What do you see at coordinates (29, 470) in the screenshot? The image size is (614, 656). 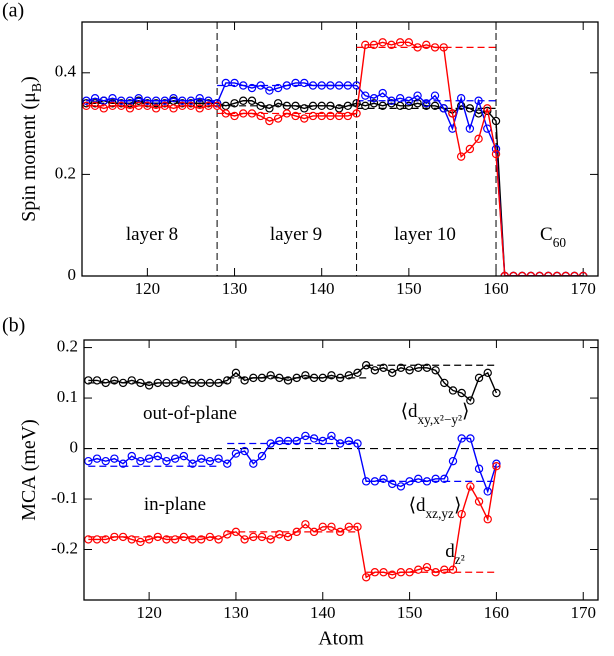 I see `y-axis-label: MCA (meV)` at bounding box center [29, 470].